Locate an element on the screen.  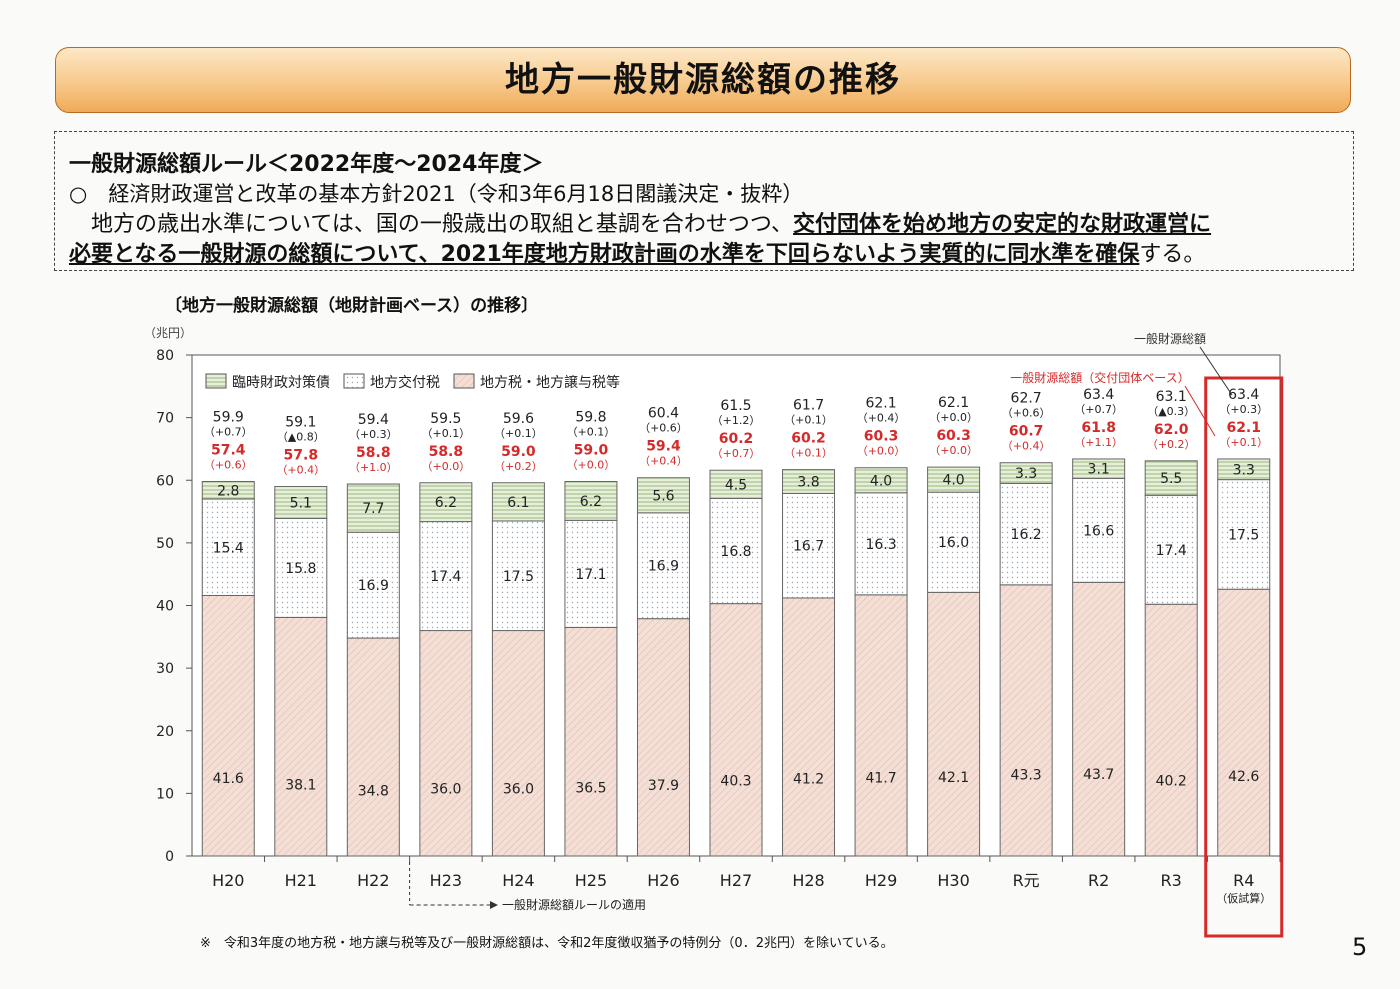
y-tick-label: 60 is located at coordinates (165, 481).